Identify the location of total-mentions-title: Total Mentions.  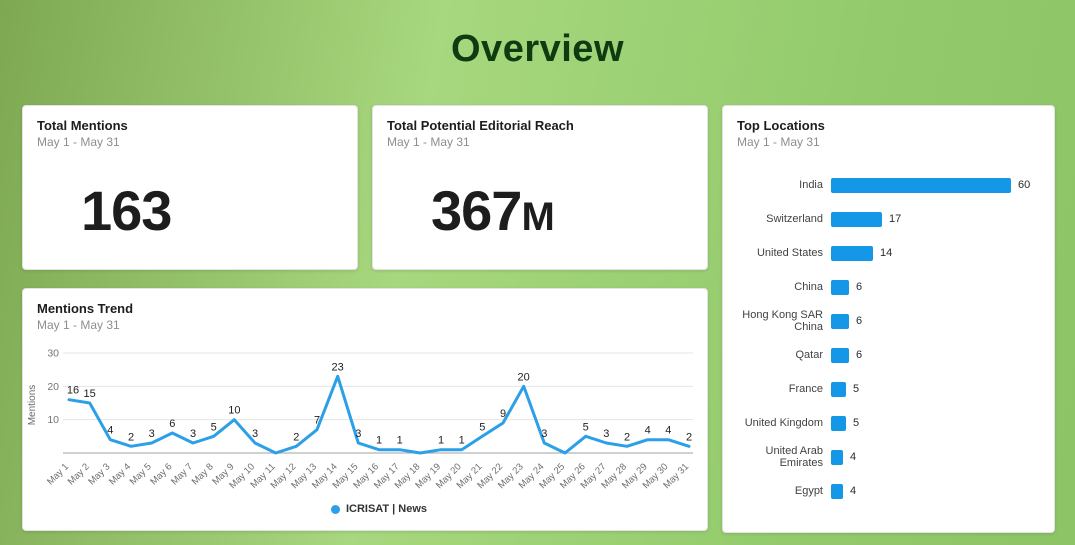
(82, 125).